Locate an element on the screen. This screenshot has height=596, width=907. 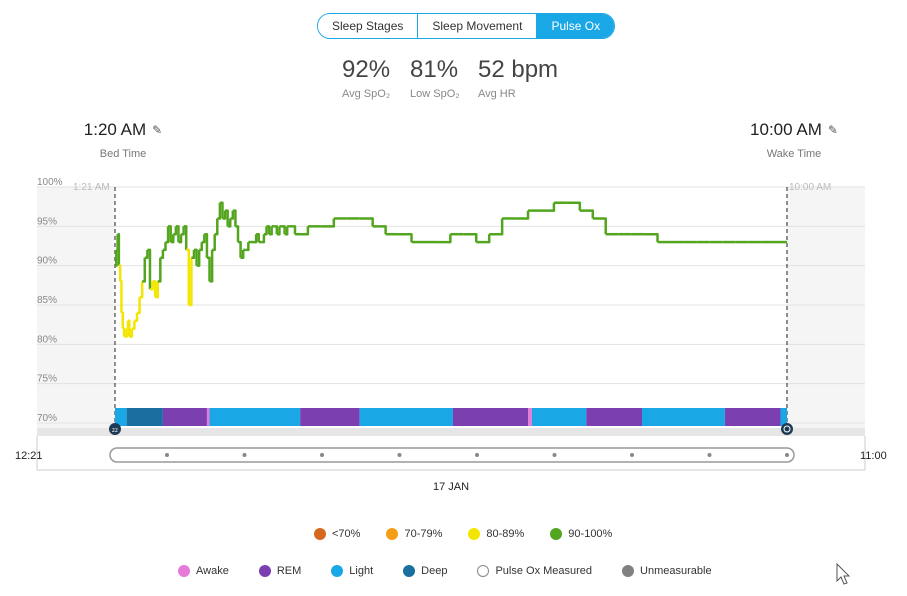
legend-label: REM is located at coordinates (289, 571).